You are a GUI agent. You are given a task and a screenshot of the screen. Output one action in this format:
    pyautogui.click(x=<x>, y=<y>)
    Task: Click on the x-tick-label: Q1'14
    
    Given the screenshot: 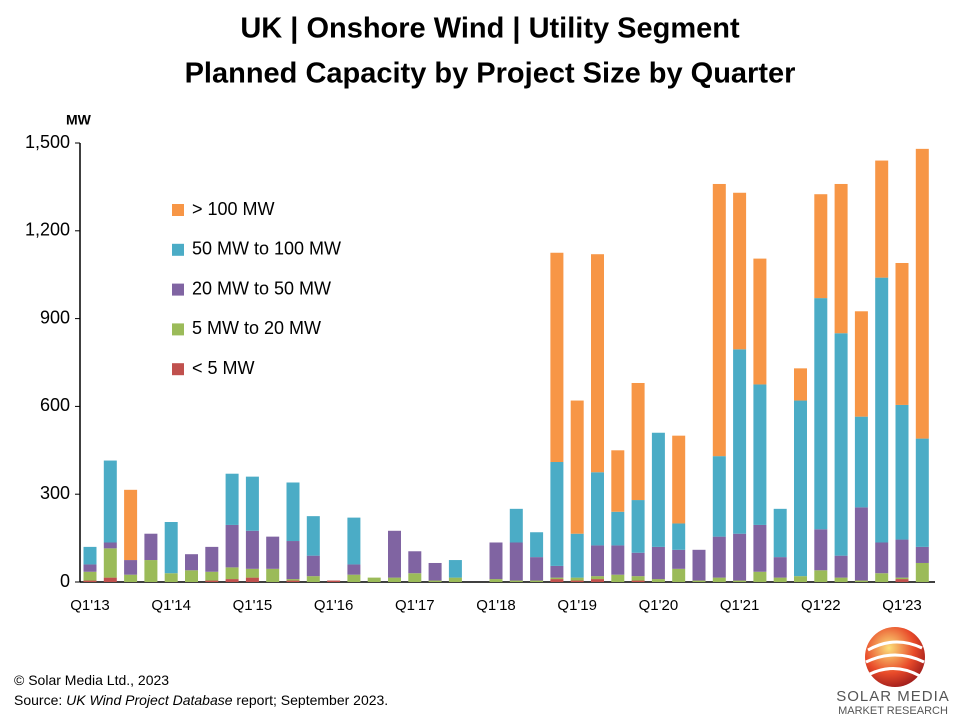 What is the action you would take?
    pyautogui.click(x=171, y=605)
    